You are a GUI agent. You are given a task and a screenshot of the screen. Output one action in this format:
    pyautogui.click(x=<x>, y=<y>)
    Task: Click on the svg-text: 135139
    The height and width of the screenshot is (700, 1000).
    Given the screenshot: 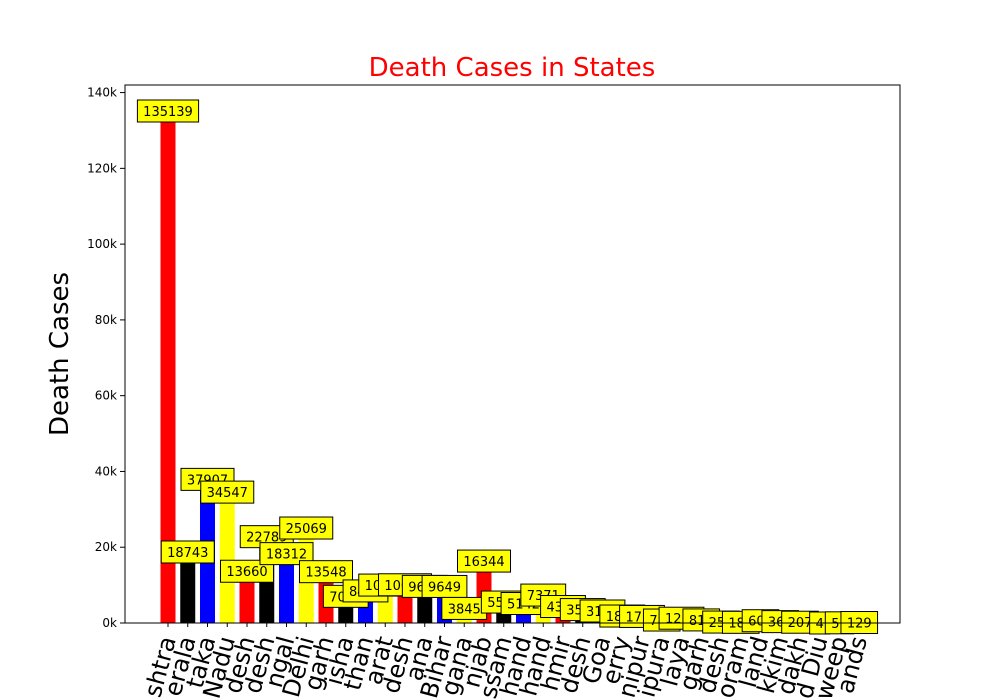 What is the action you would take?
    pyautogui.click(x=168, y=112)
    